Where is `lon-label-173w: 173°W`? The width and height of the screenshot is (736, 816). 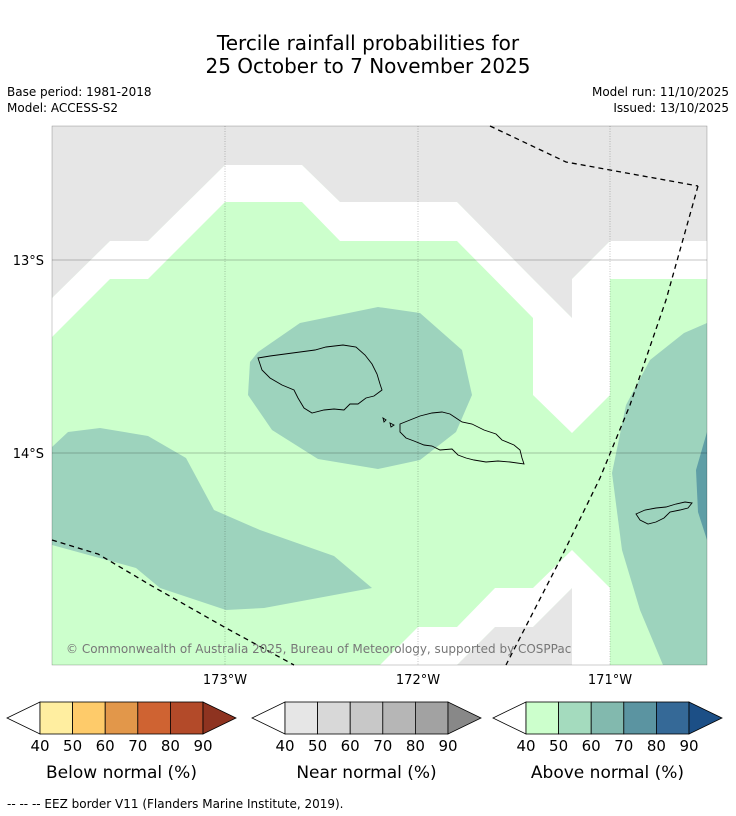 lon-label-173w: 173°W is located at coordinates (225, 680).